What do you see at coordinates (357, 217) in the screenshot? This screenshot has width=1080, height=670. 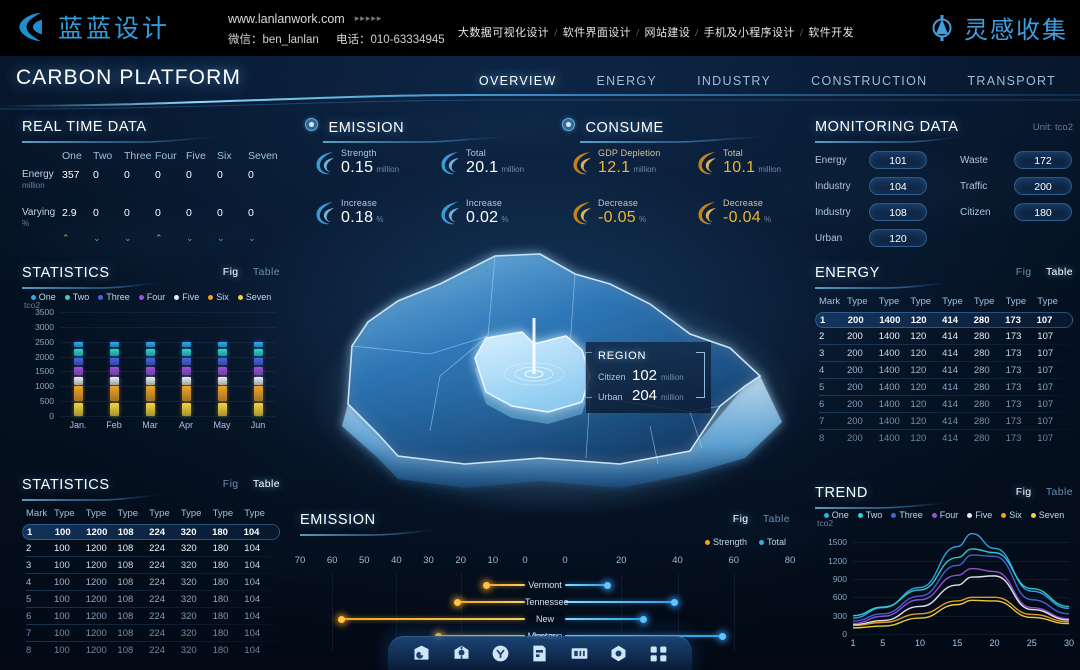 I see `kpi-value: 0.18` at bounding box center [357, 217].